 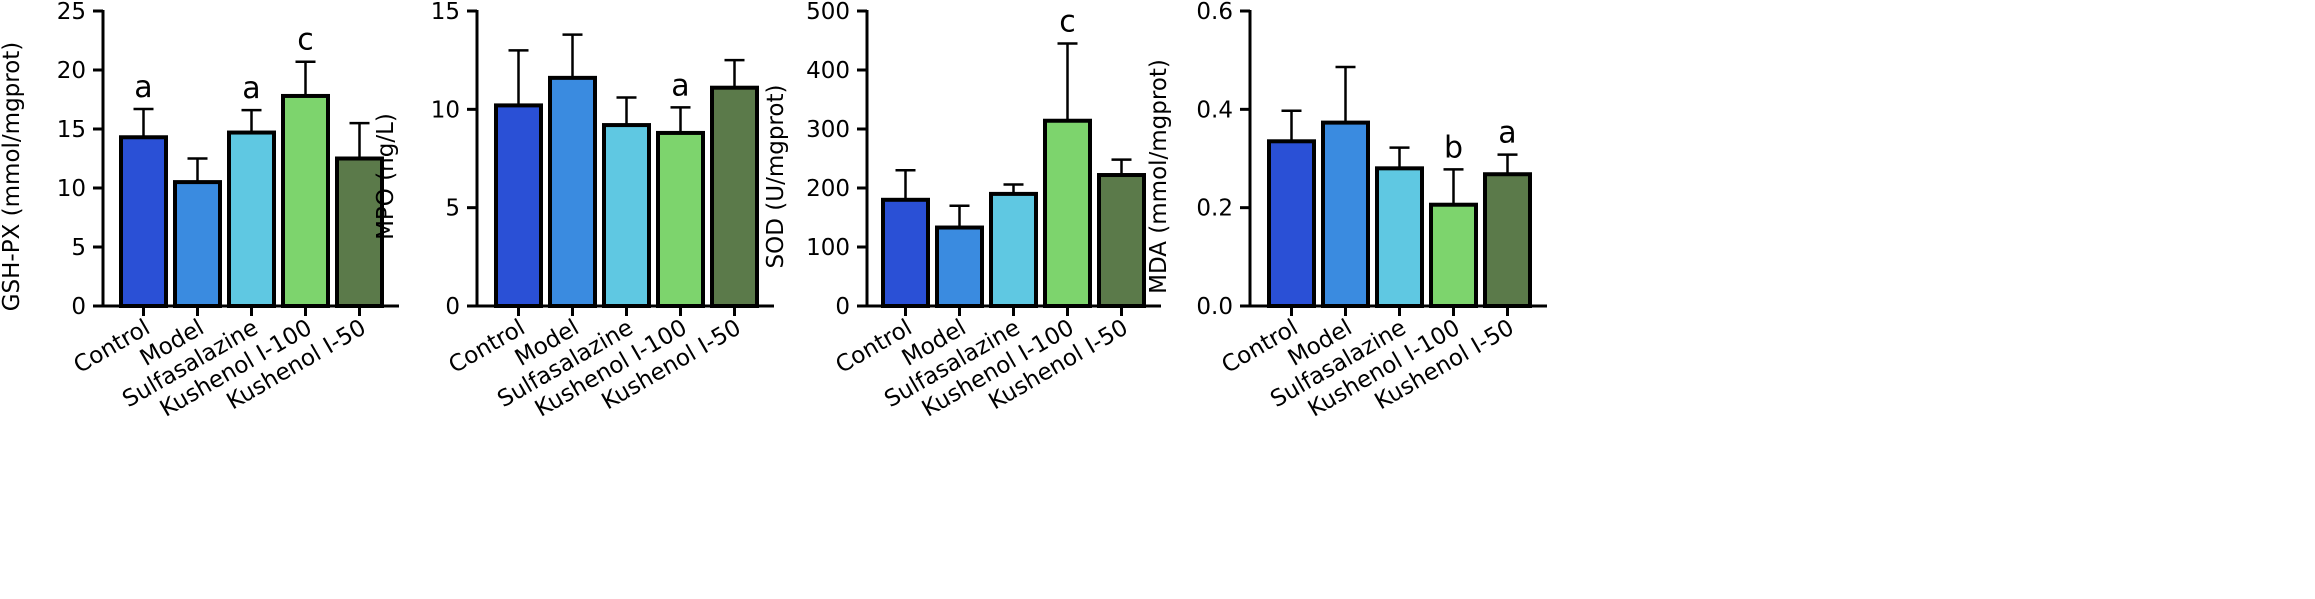 I want to click on y-axis-label: MPO (ng/L), so click(x=386, y=176).